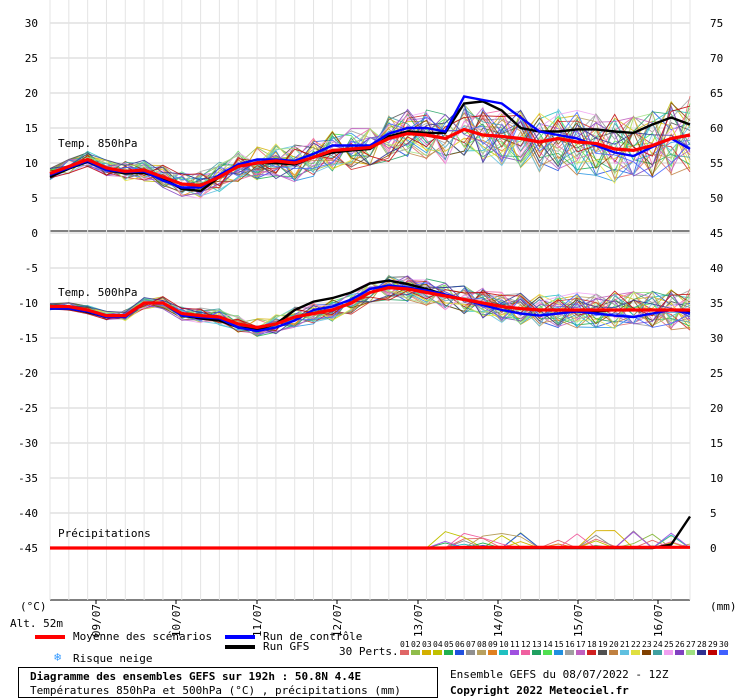 The height and width of the screenshot is (700, 740). I want to click on pert-number: 16, so click(570, 644).